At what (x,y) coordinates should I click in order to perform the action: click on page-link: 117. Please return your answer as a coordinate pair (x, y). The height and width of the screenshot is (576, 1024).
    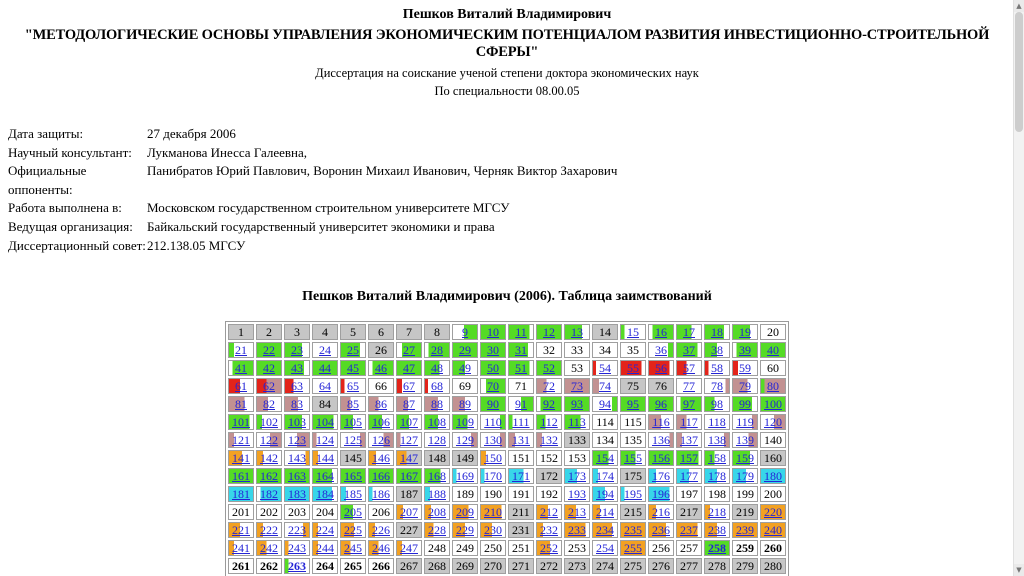
    Looking at the image, I should click on (689, 422).